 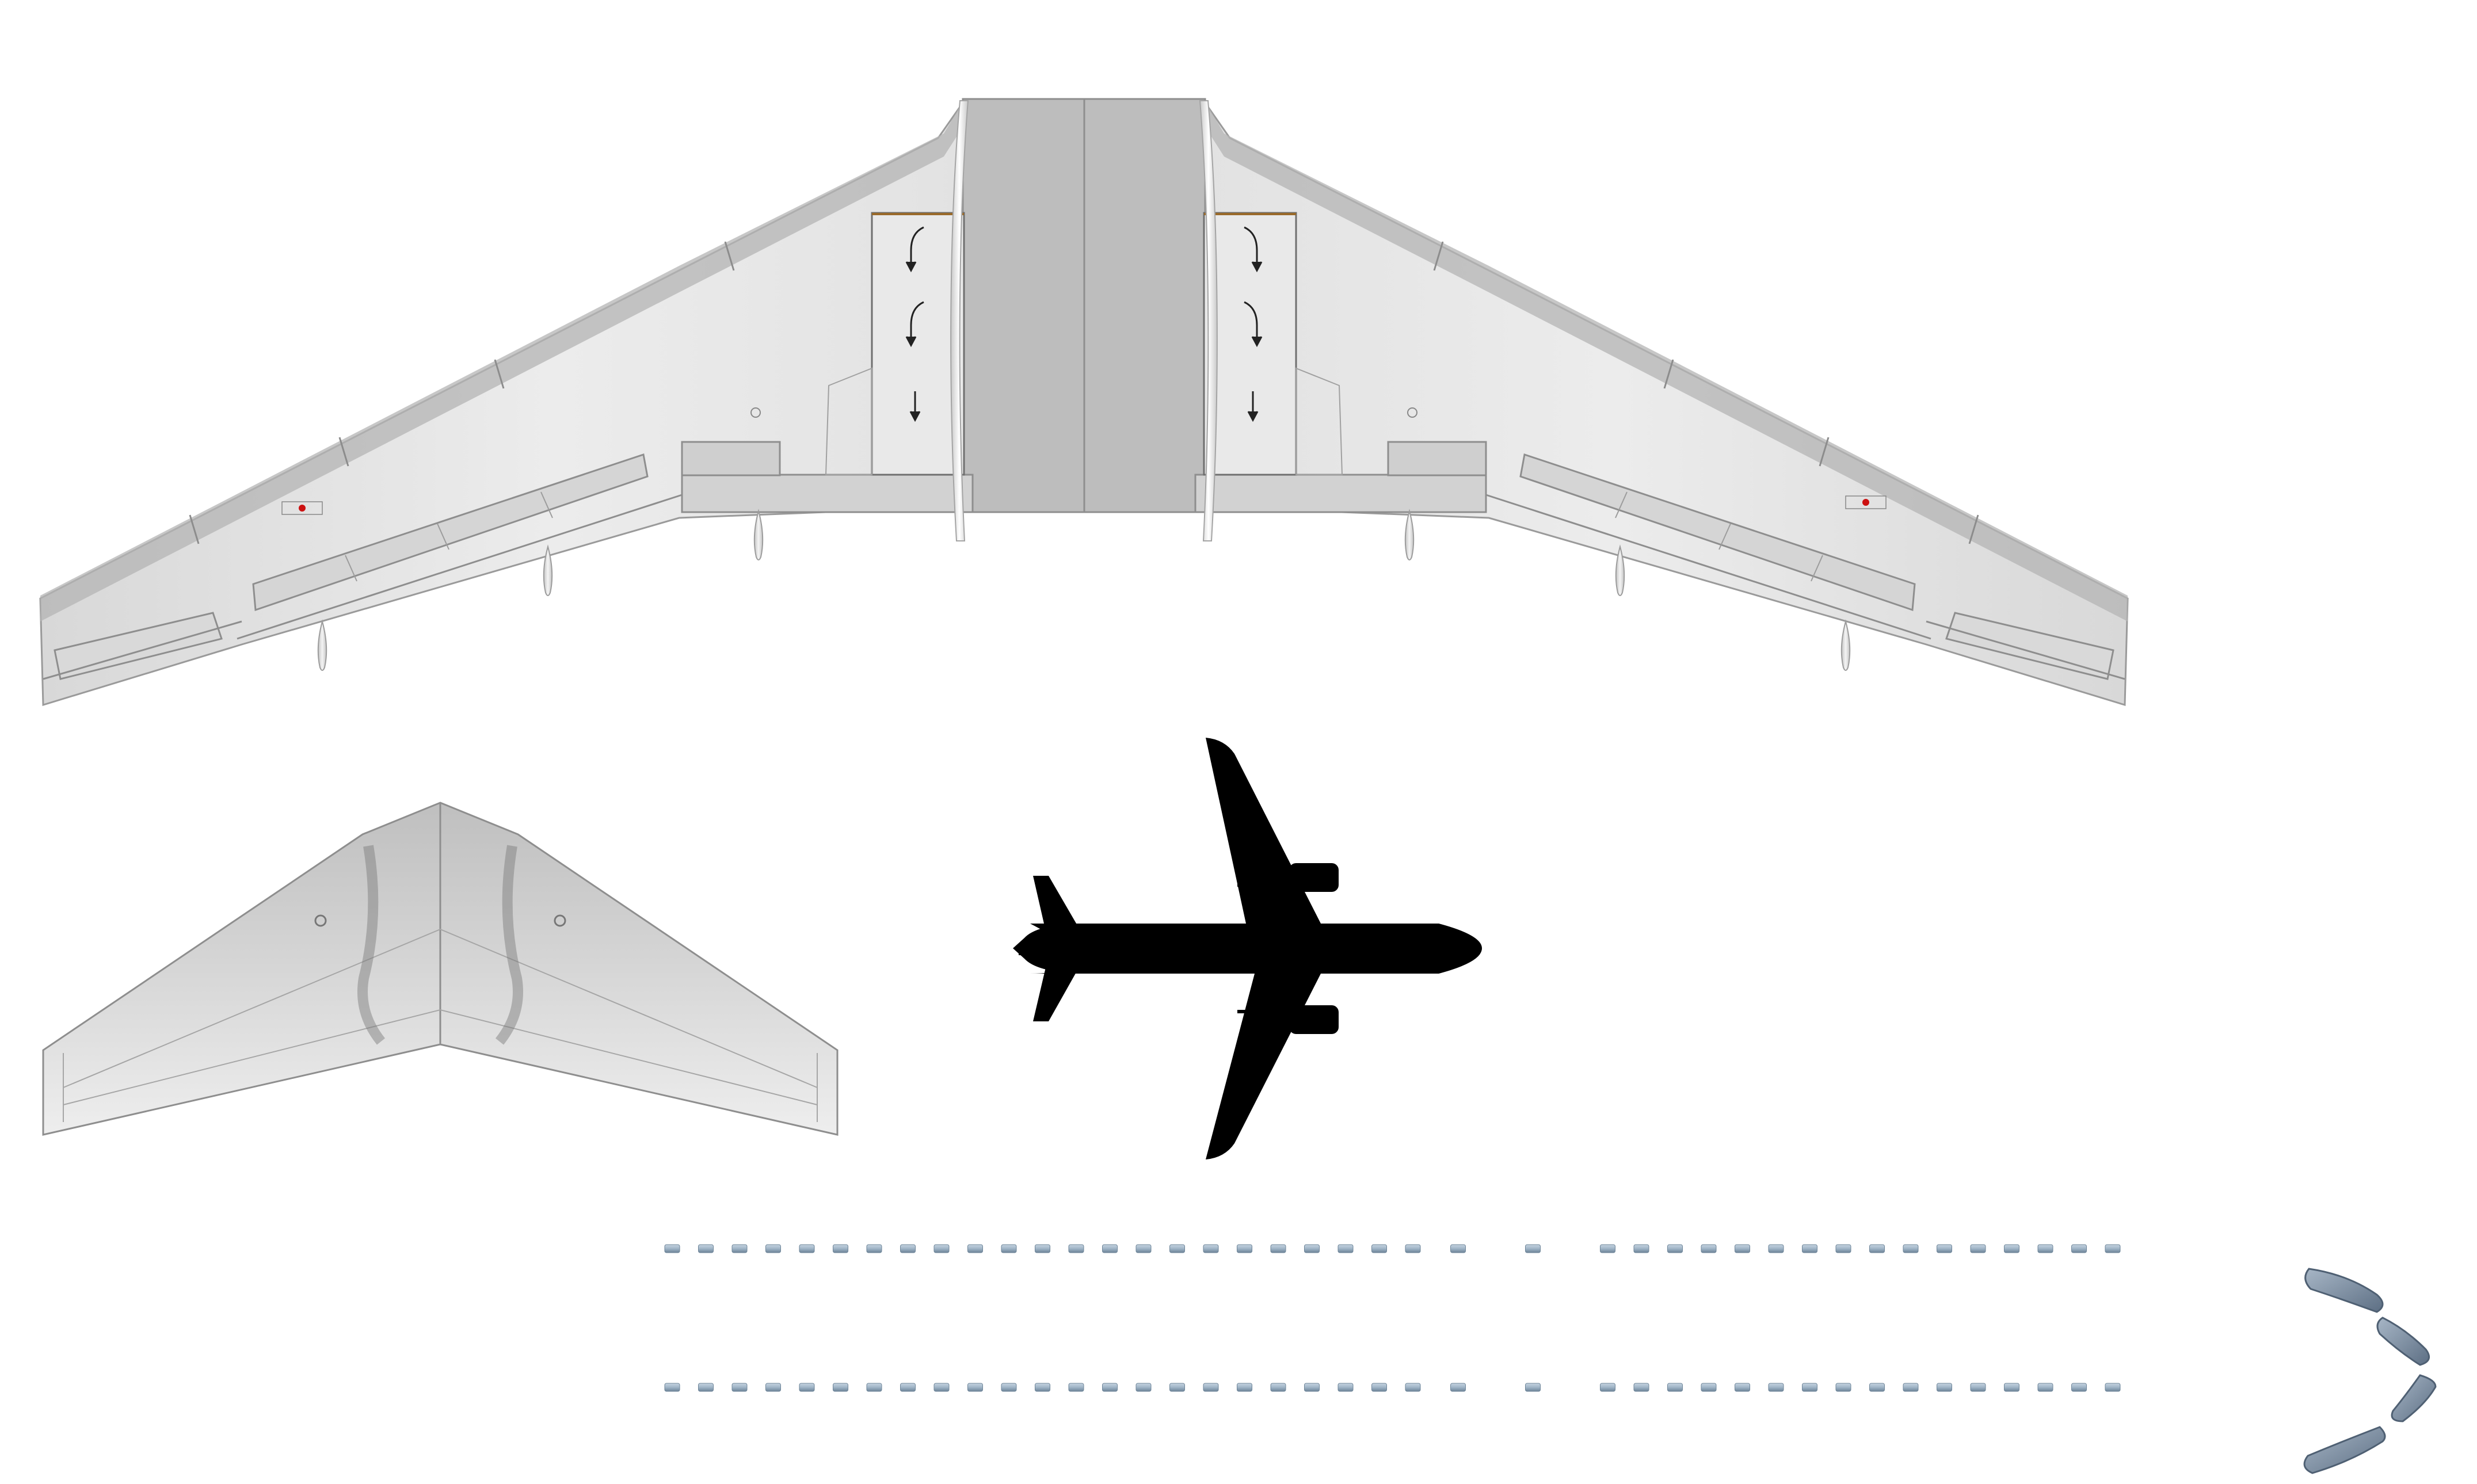 I want to click on right-inboard-flap, so click(x=1340, y=493).